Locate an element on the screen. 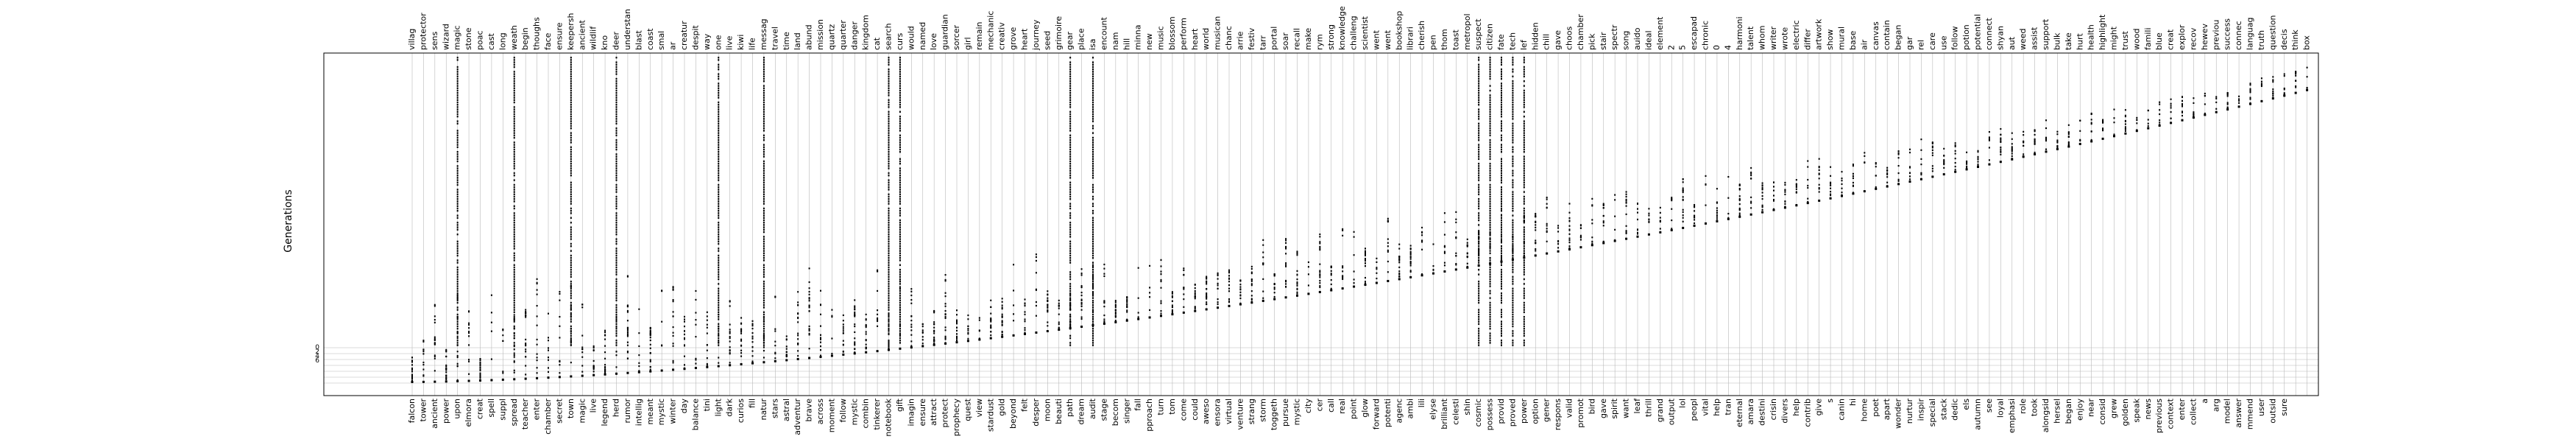  top-tick-label: seed is located at coordinates (1047, 41).